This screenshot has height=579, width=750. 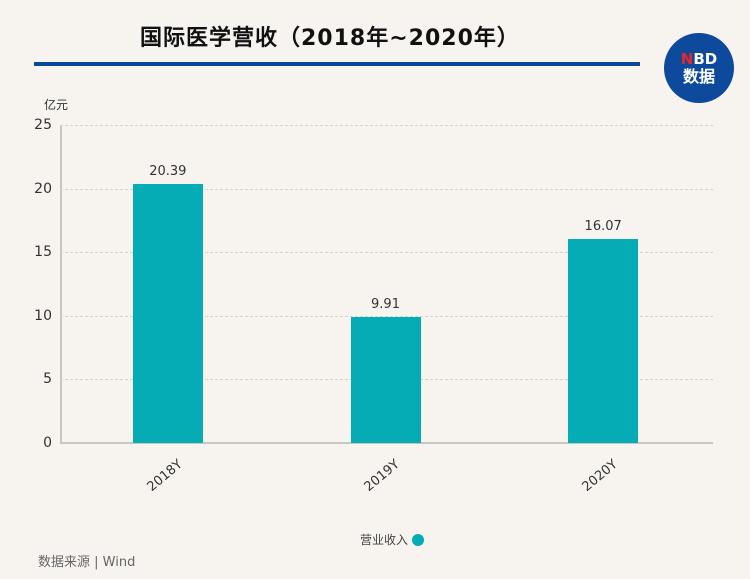 I want to click on logo-text-bottom: 数据, so click(x=698, y=76).